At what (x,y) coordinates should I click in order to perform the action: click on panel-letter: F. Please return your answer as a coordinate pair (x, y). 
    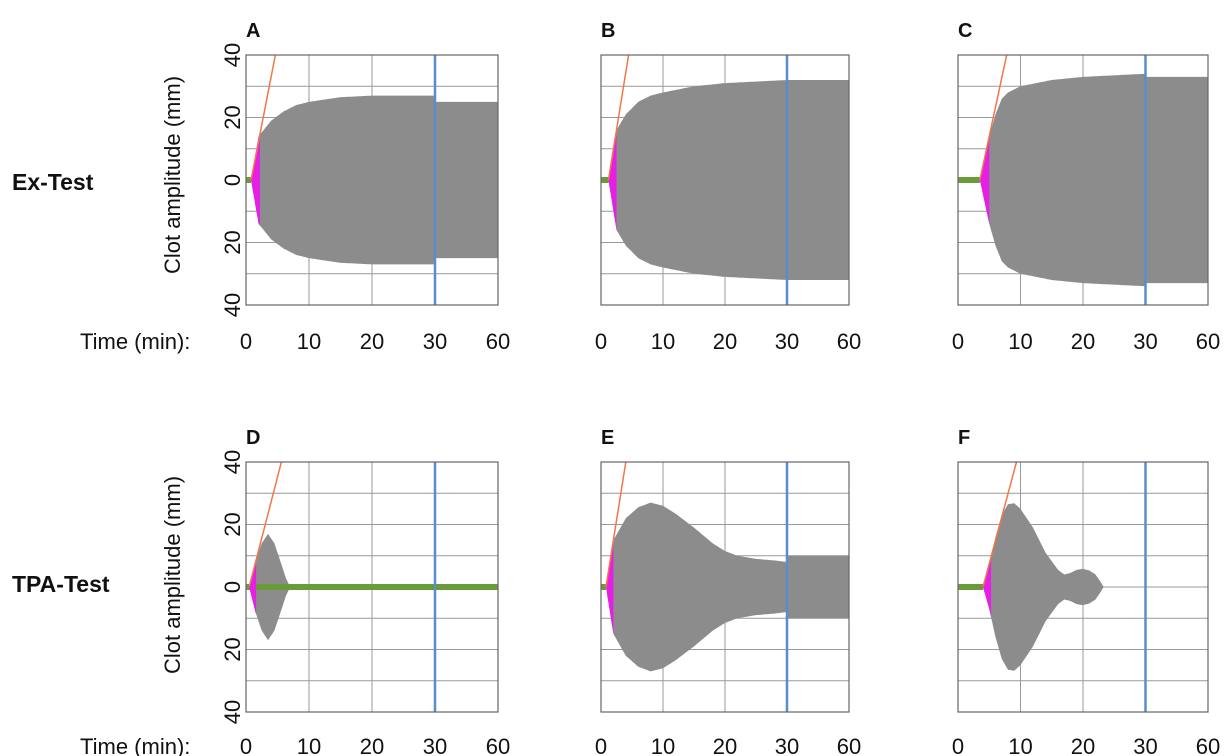
    Looking at the image, I should click on (964, 438).